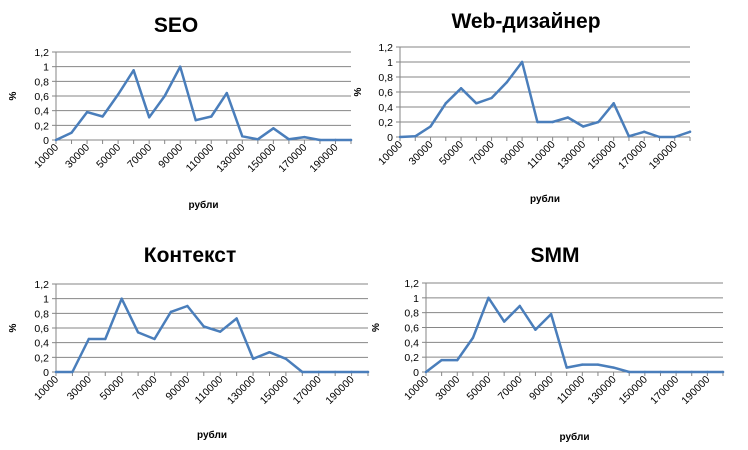 Image resolution: width=748 pixels, height=450 pixels. What do you see at coordinates (555, 255) in the screenshot?
I see `chart-title: SMM` at bounding box center [555, 255].